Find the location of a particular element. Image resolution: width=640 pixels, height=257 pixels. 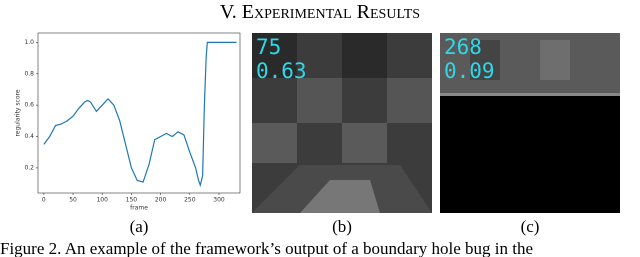

x-tick-label: 150 is located at coordinates (132, 200).